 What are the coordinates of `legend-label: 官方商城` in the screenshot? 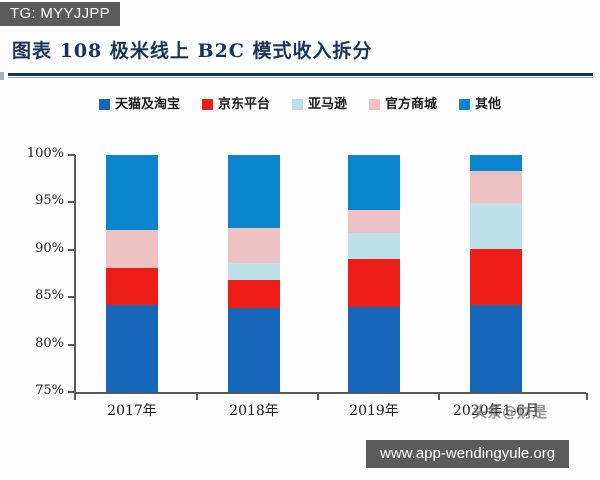 It's located at (411, 104).